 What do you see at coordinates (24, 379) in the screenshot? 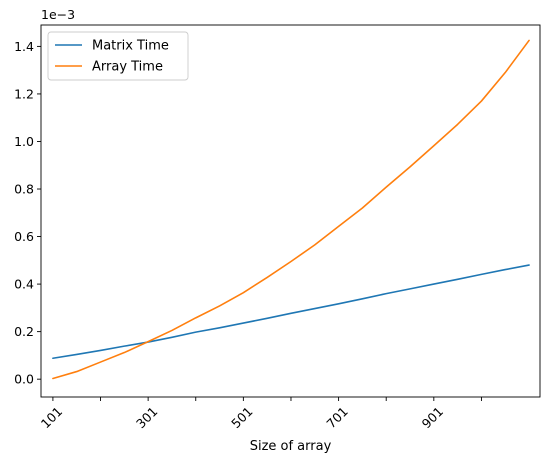
I see `y-tick-label: 0.0` at bounding box center [24, 379].